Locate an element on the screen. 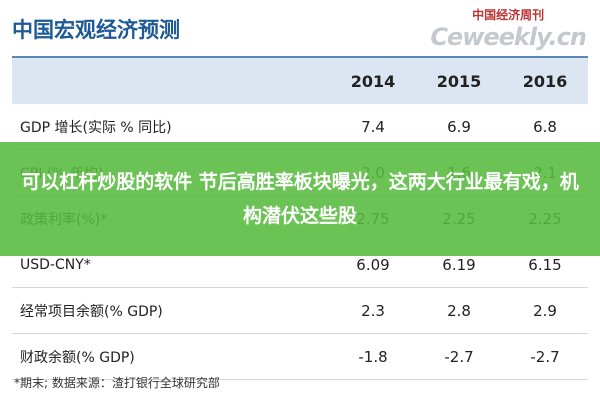  logo: 中国经济周刊 Ceweekly.cn is located at coordinates (508, 28).